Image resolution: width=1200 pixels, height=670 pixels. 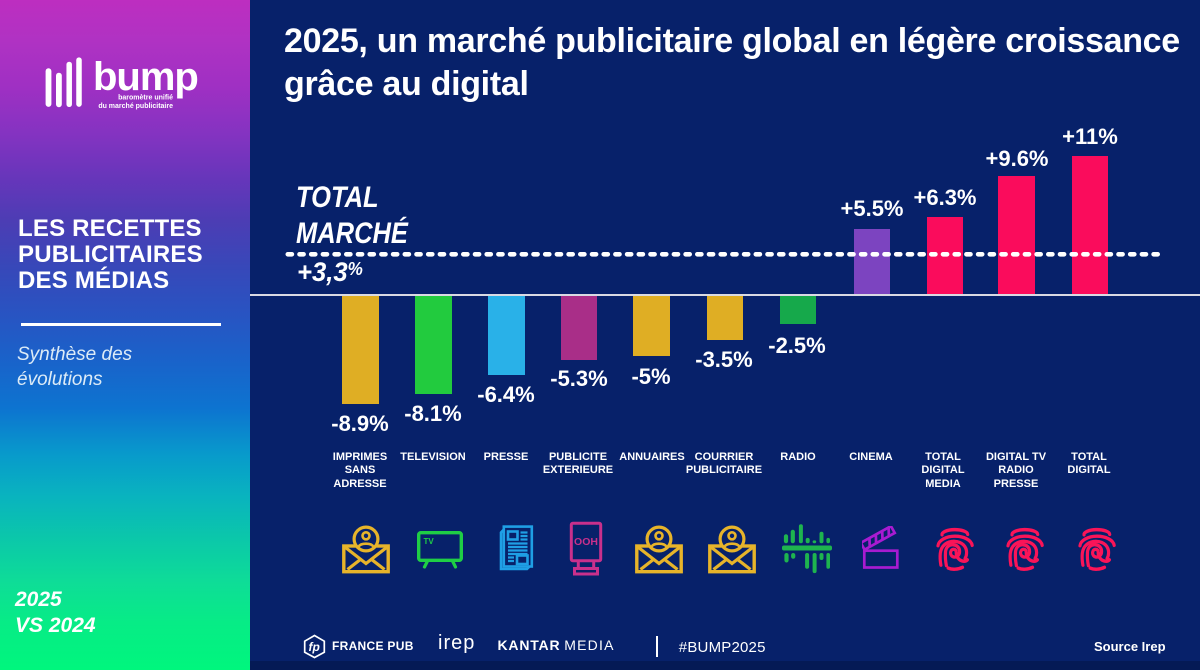 I want to click on svg-text: fp, so click(x=314, y=647).